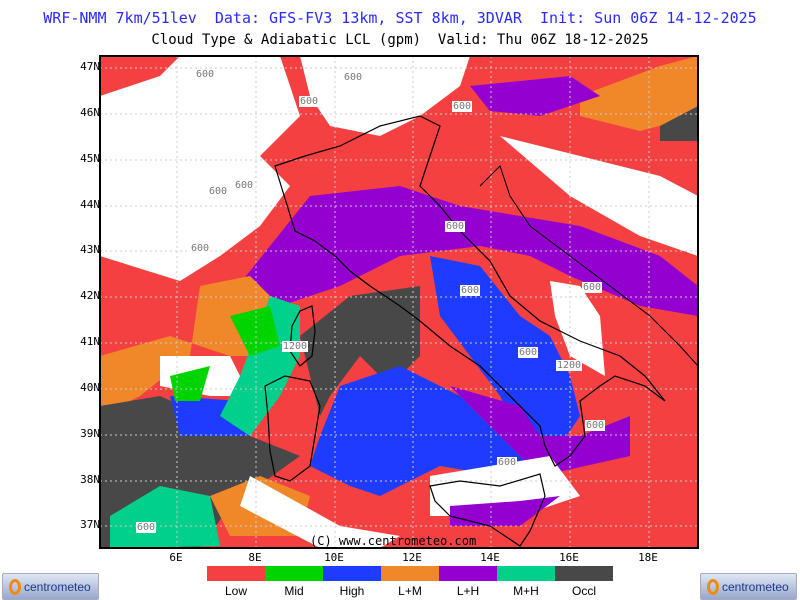 The width and height of the screenshot is (800, 600). Describe the element at coordinates (526, 582) in the screenshot. I see `legend-item-m-h: M+H` at that location.